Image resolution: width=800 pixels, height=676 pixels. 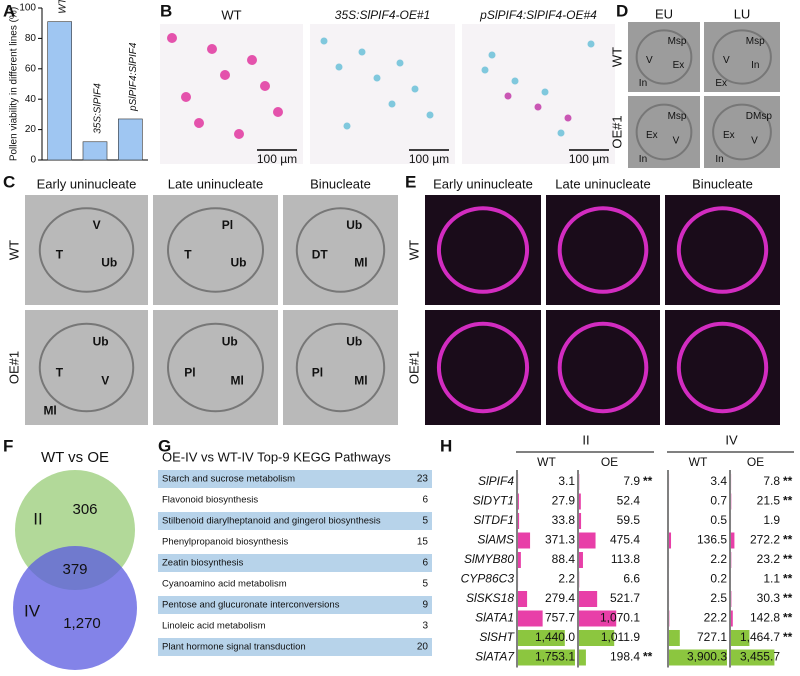 What do you see at coordinates (622, 10) in the screenshot?
I see `panel-letter: D` at bounding box center [622, 10].